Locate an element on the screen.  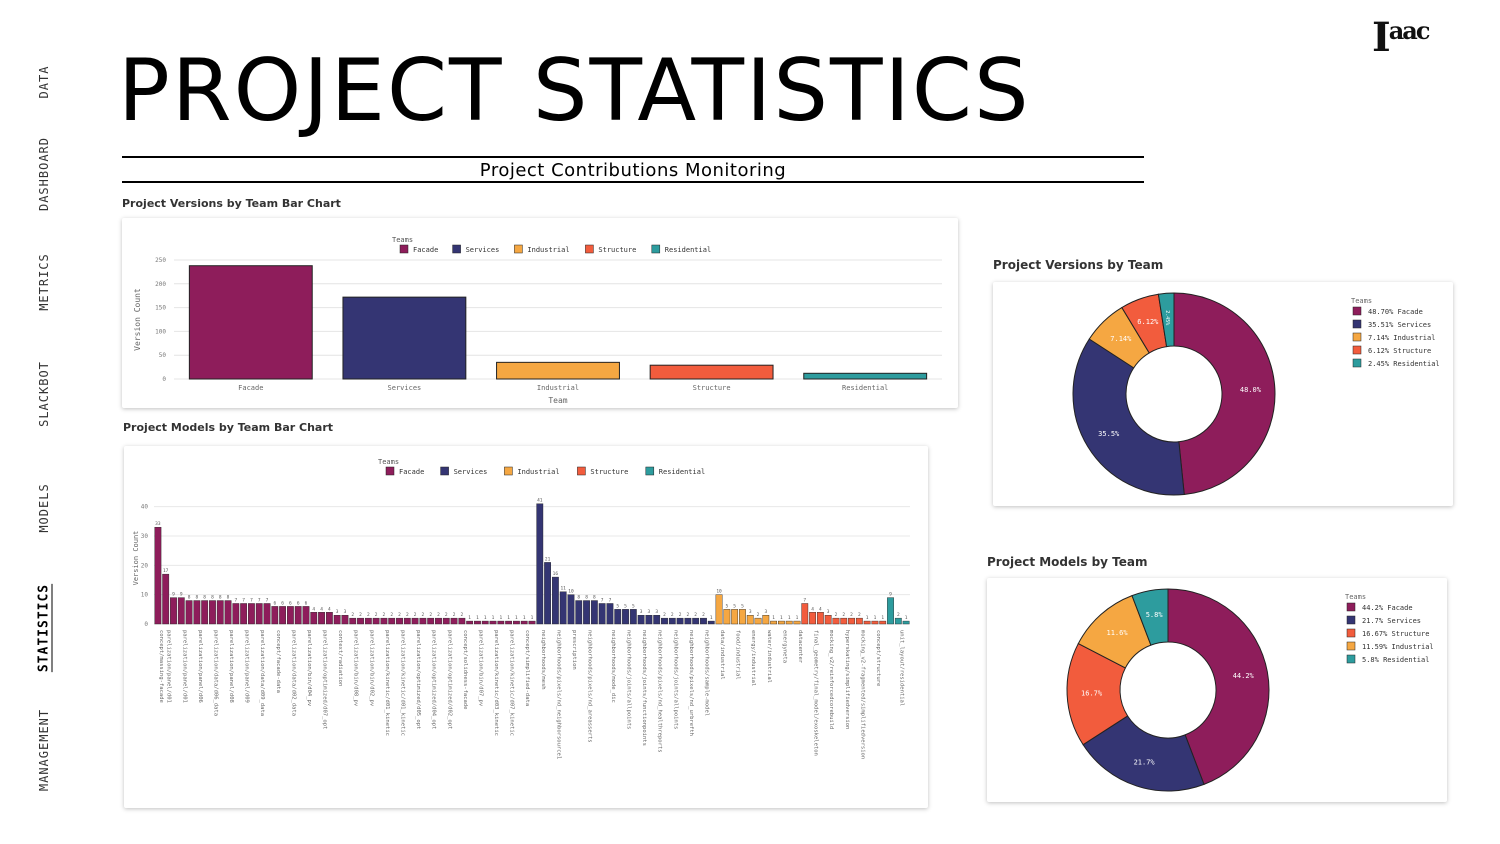
x-tick-label: parelization/optimized/d02_opt is located at coordinates (449, 679).